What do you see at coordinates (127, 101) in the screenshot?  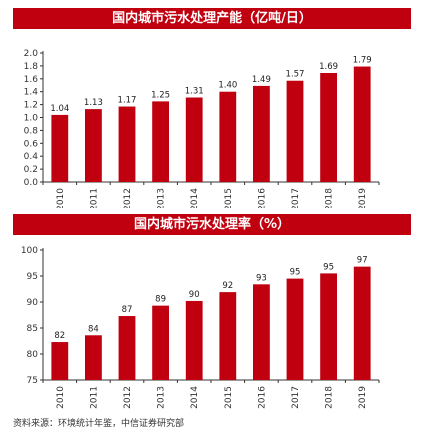 I see `capacity-data-label: 1.17` at bounding box center [127, 101].